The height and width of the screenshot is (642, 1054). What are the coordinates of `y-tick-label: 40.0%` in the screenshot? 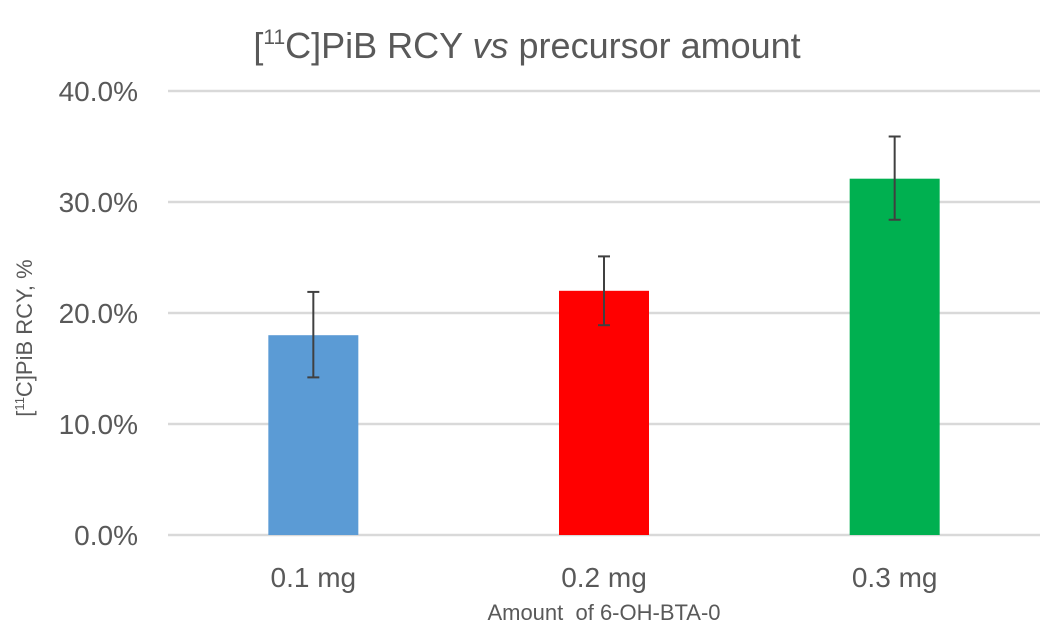 It's located at (98, 91).